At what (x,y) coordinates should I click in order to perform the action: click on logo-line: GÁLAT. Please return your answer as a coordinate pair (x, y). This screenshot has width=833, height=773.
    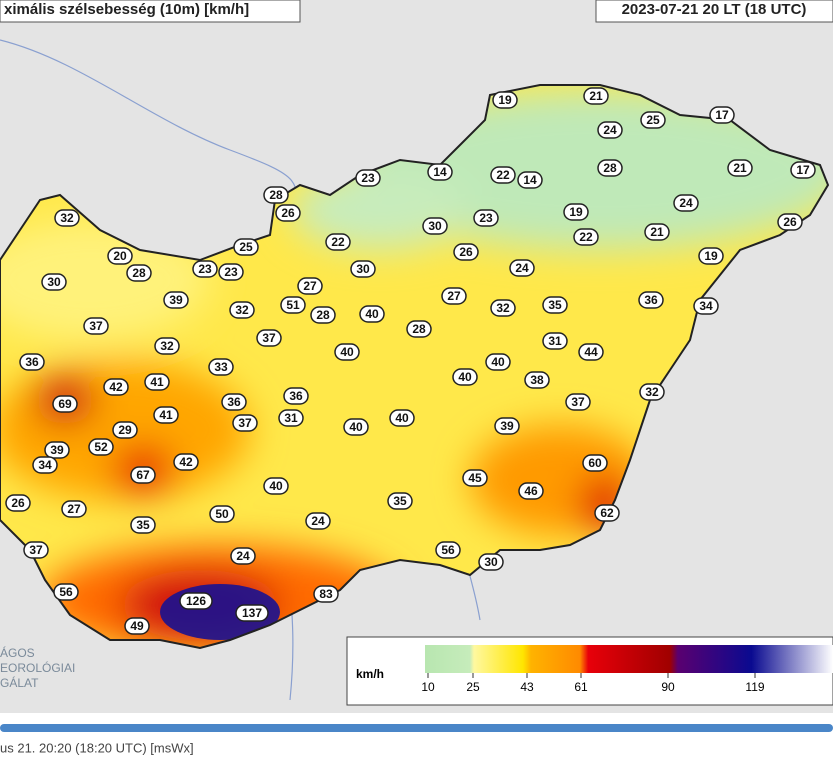
    Looking at the image, I should click on (19, 682).